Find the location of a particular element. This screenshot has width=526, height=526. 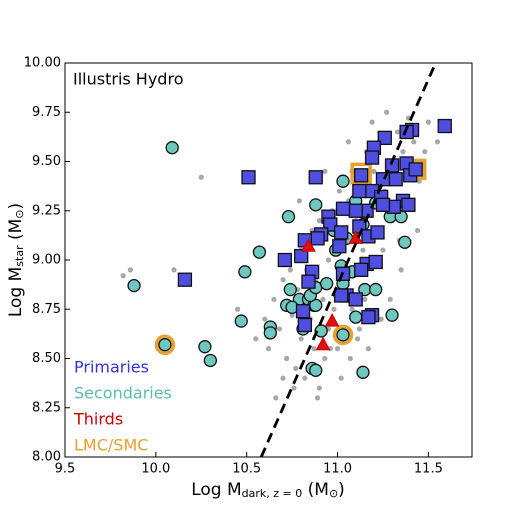

y-tick-label: 10.00 is located at coordinates (42, 63).